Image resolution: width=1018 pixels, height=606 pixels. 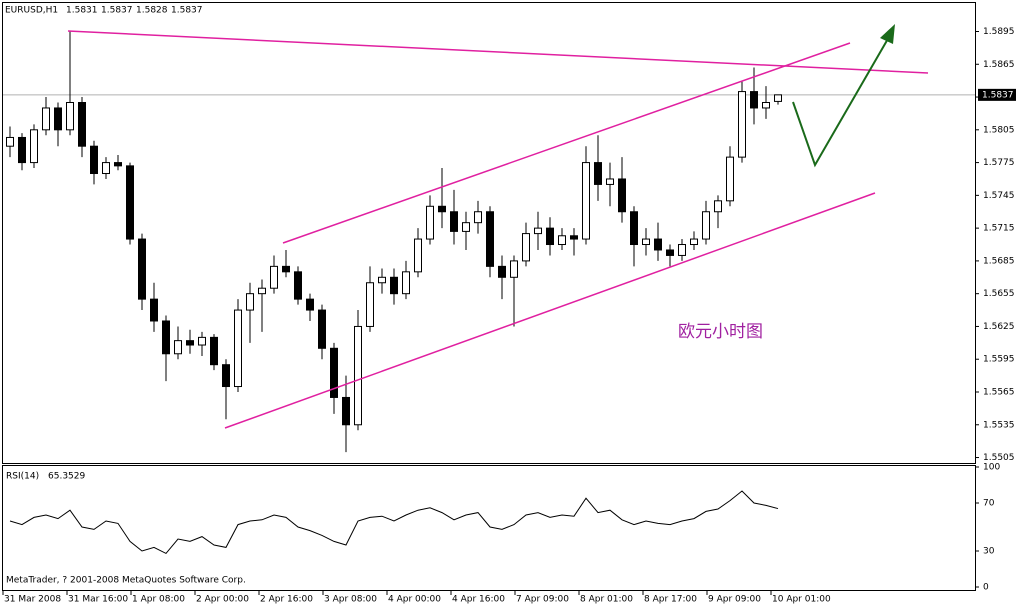 What do you see at coordinates (394, 522) in the screenshot?
I see `rsi-layer` at bounding box center [394, 522].